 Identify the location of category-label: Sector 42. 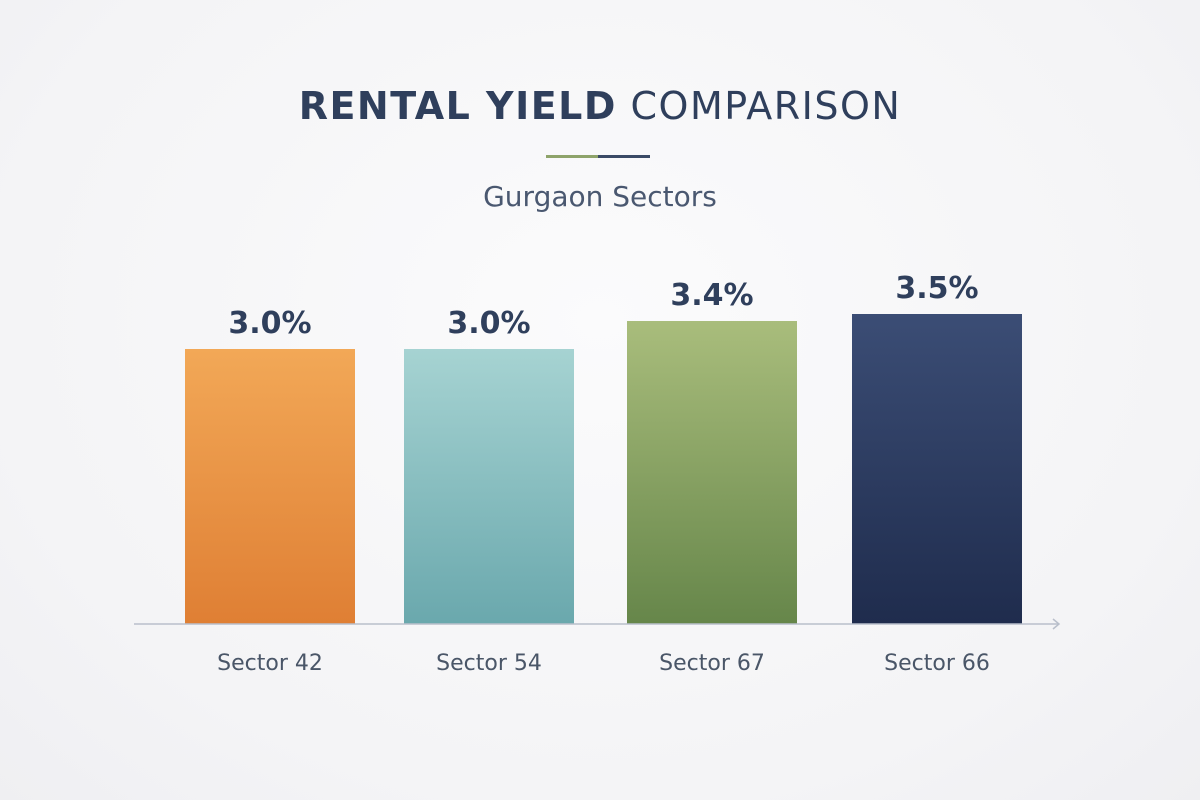
(270, 663).